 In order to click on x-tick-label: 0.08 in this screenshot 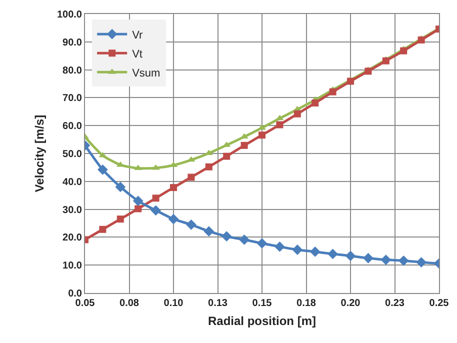, I will do `click(130, 303)`.